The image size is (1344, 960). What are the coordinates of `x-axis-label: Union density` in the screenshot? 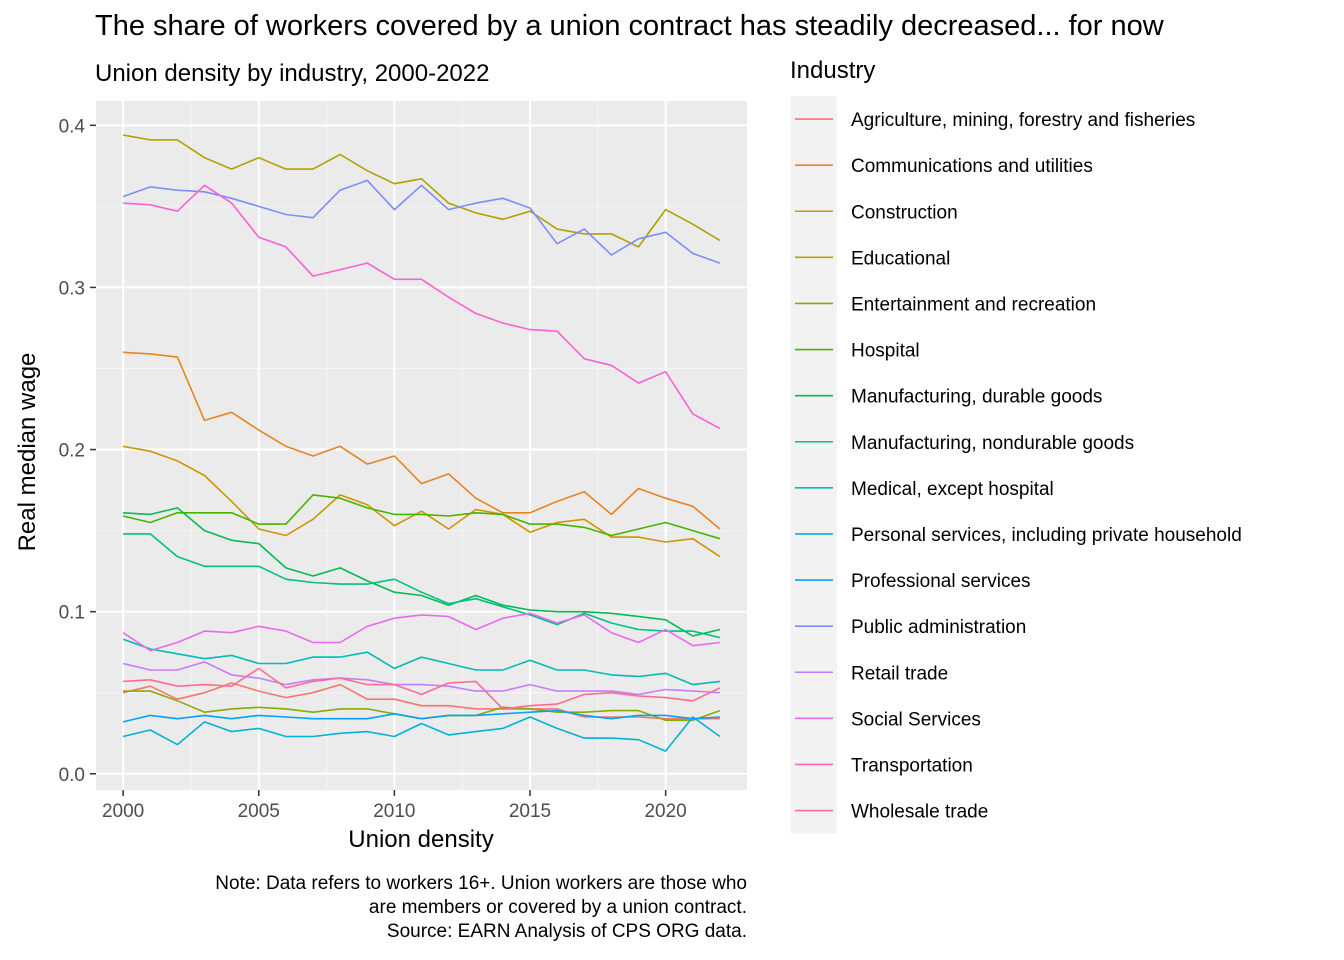 It's located at (421, 839).